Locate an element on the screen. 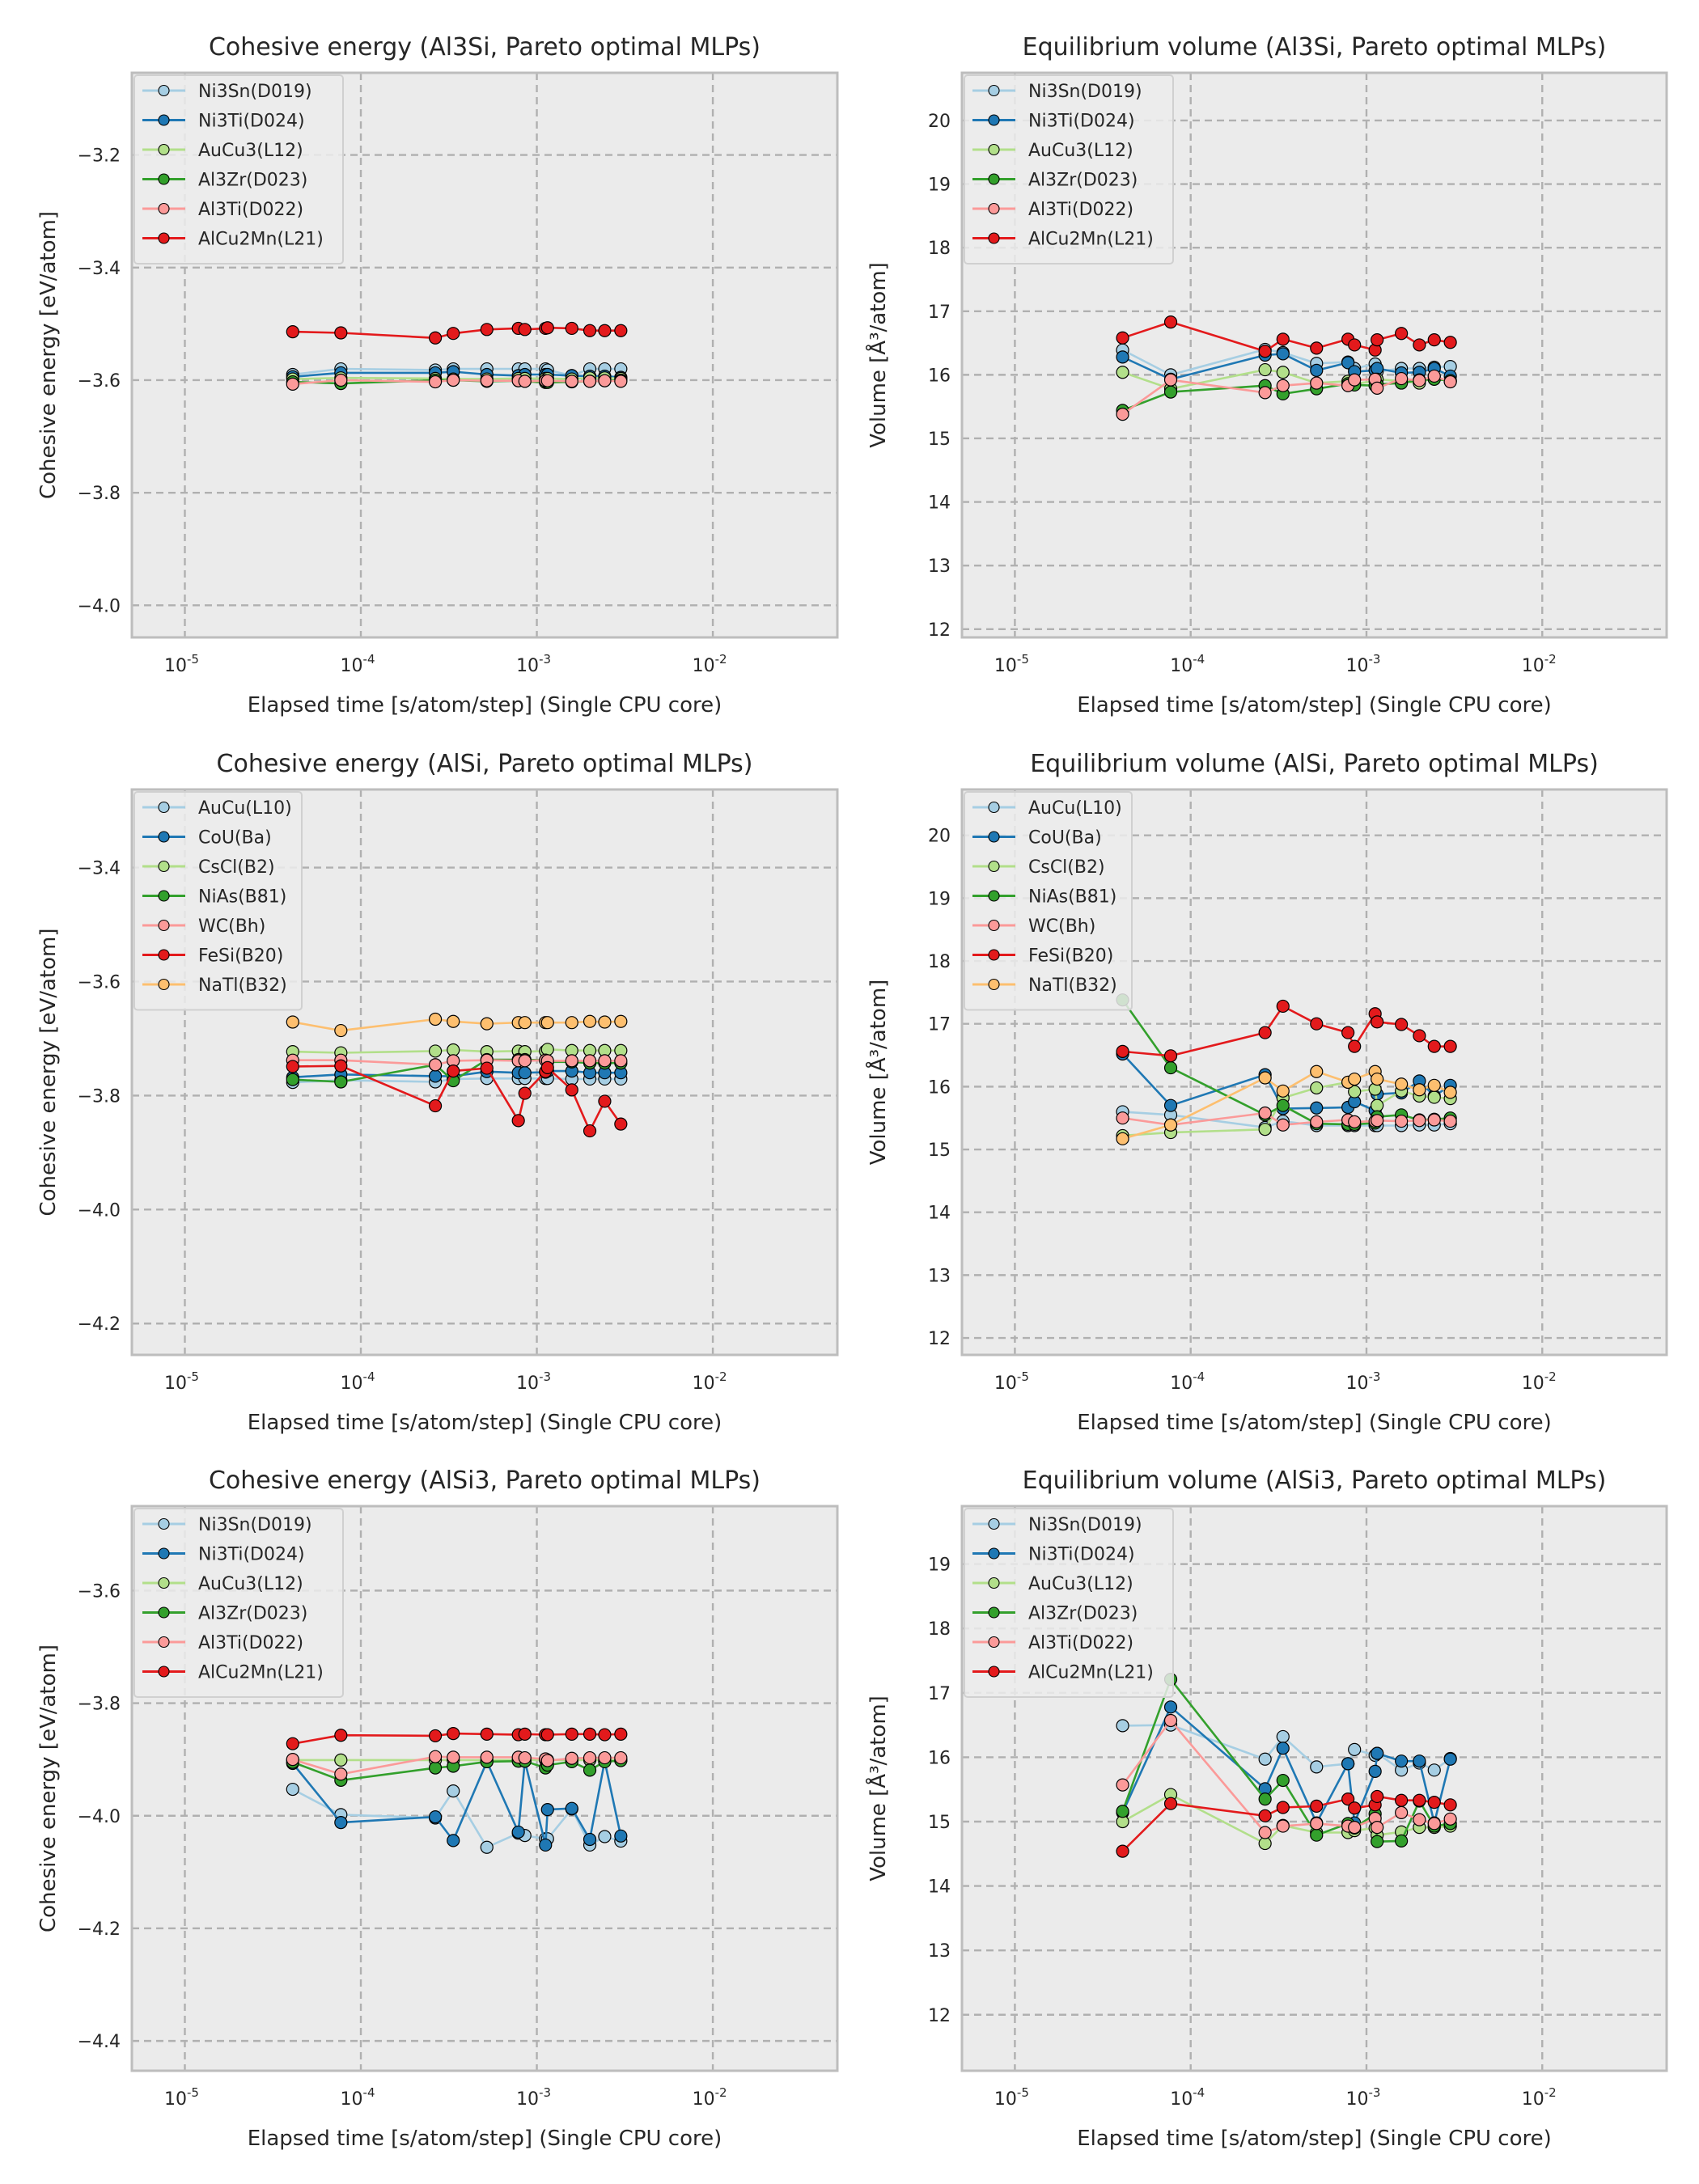 This screenshot has width=1699, height=2184. y-tick-label: 17 is located at coordinates (939, 1025).